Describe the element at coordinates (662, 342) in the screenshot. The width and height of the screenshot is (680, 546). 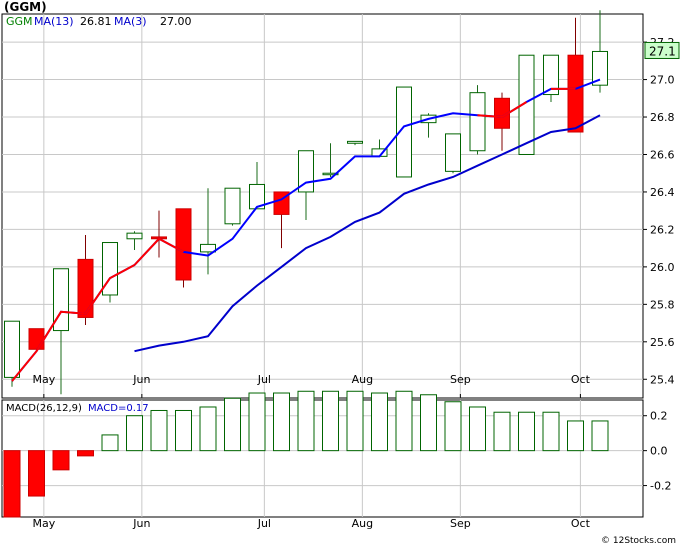
I see `price-tick-label: 25.6` at that location.